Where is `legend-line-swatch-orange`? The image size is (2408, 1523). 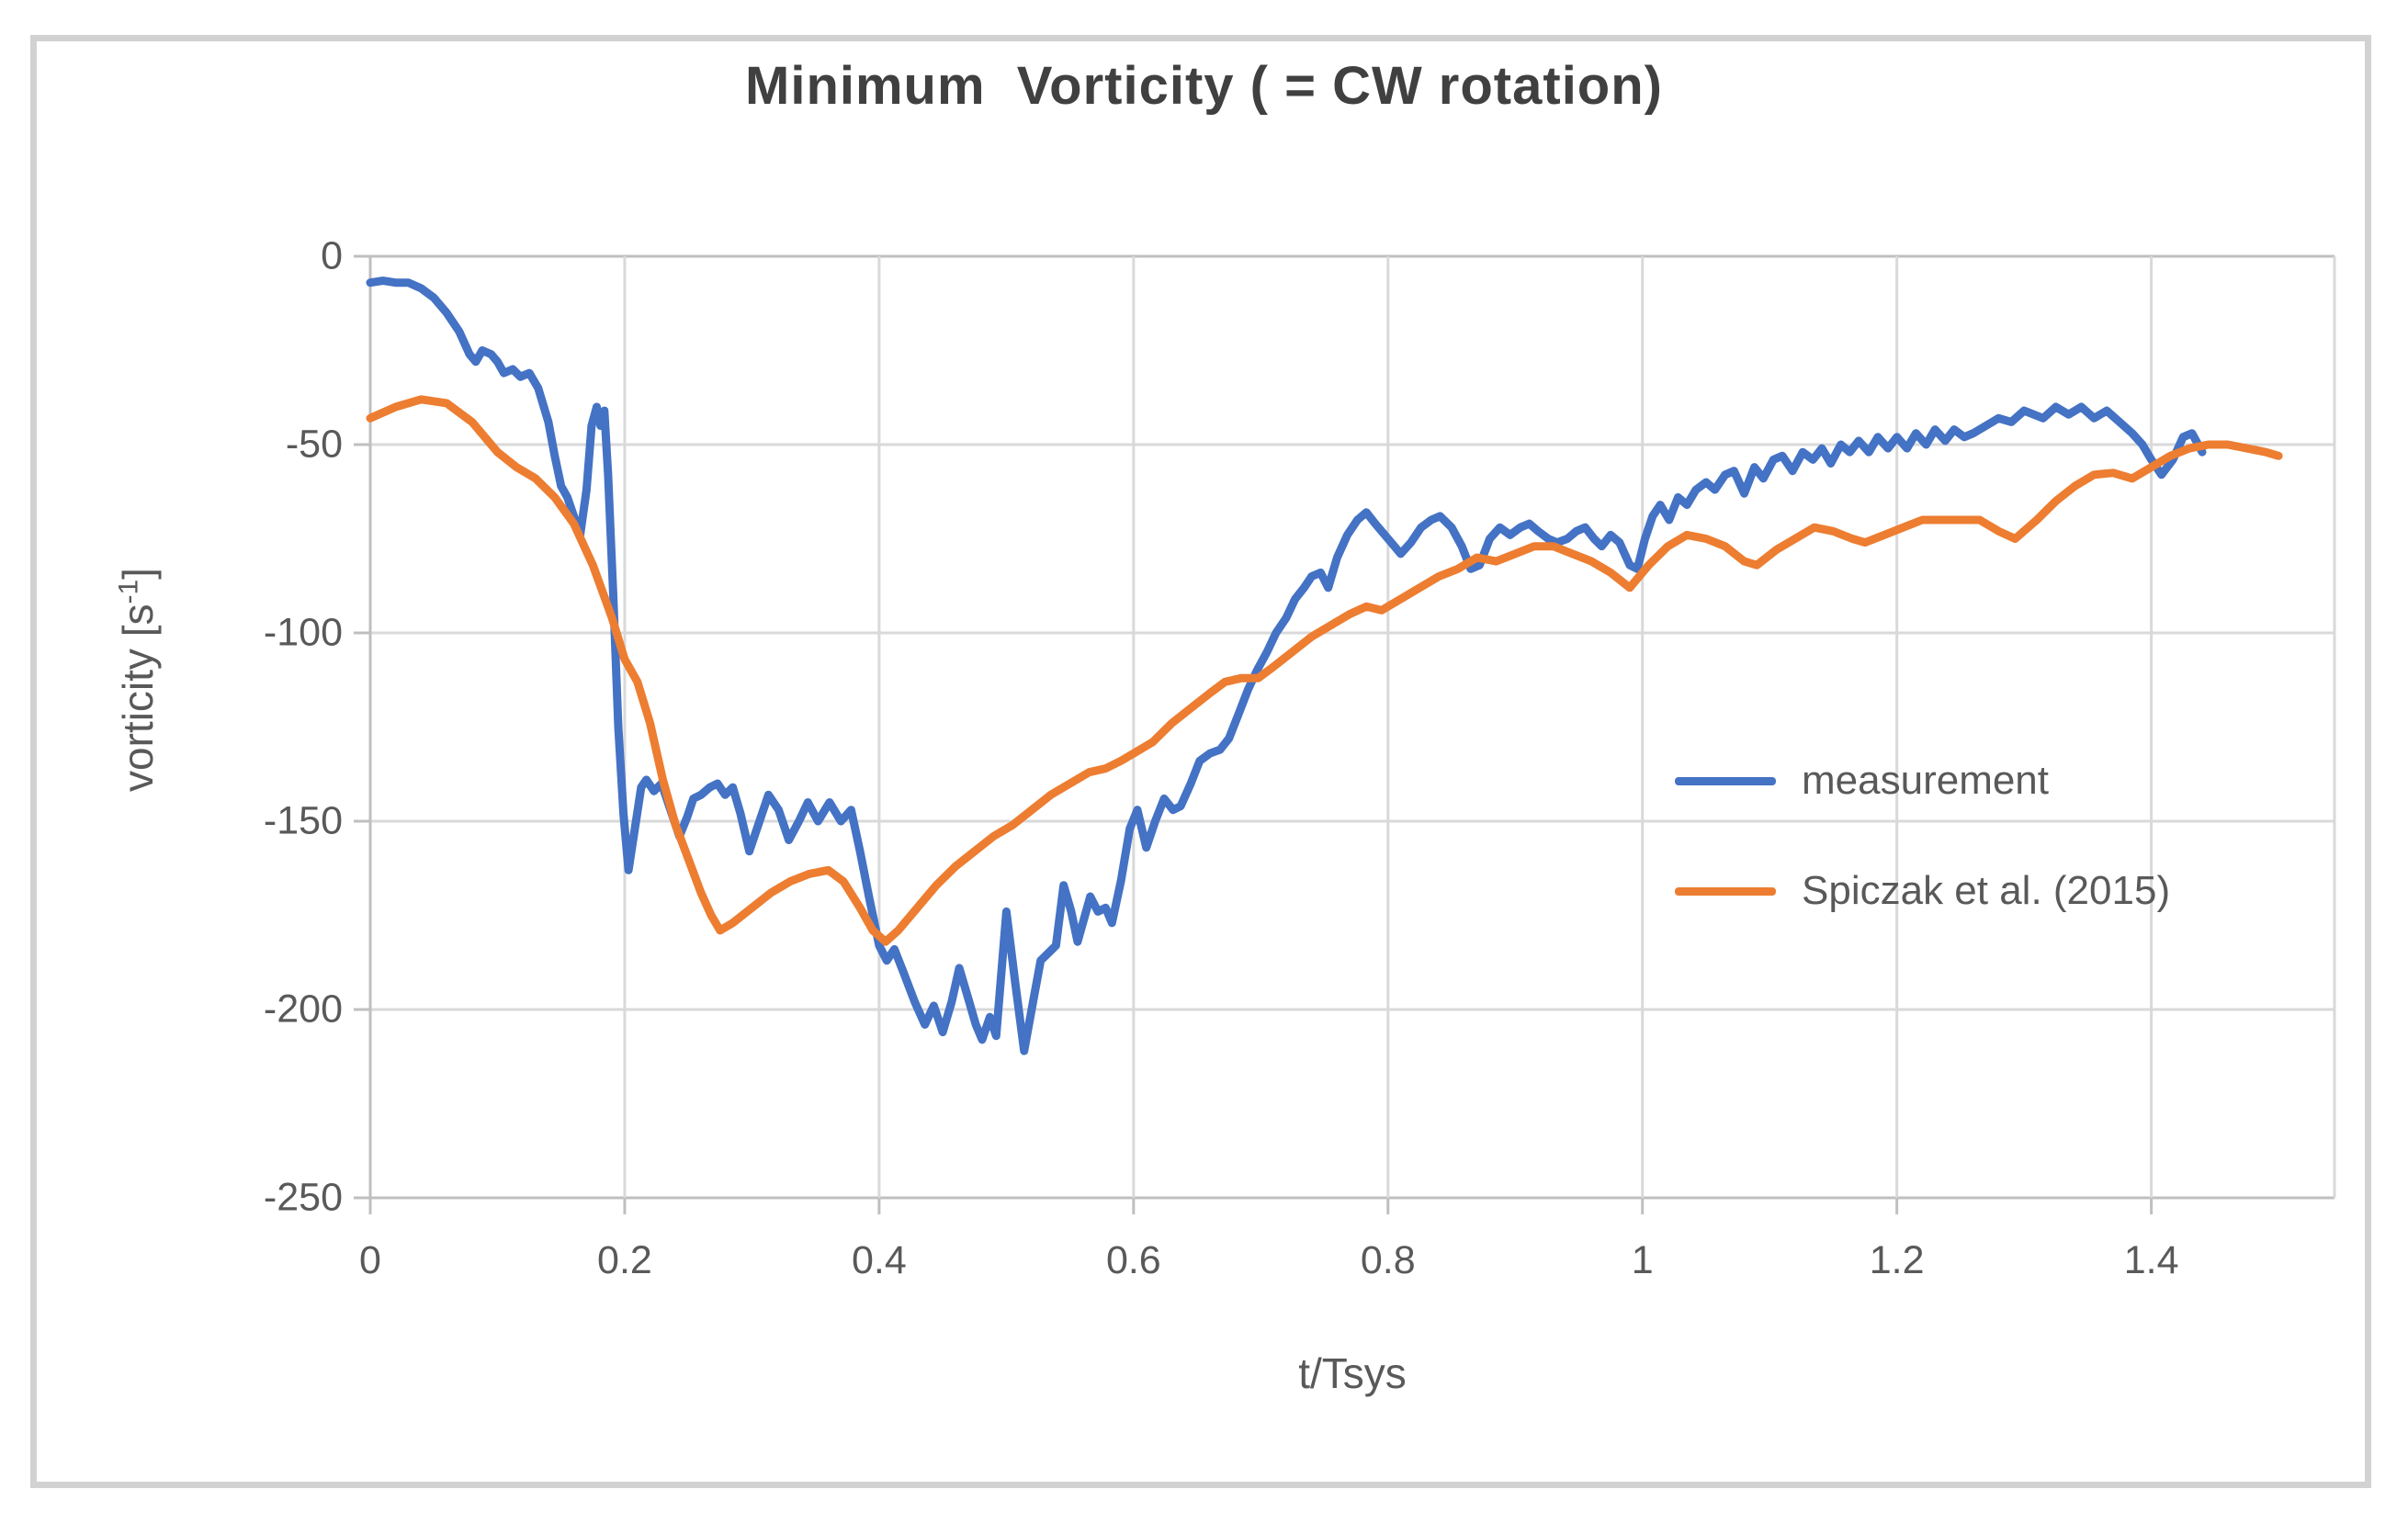
legend-line-swatch-orange is located at coordinates (1726, 891).